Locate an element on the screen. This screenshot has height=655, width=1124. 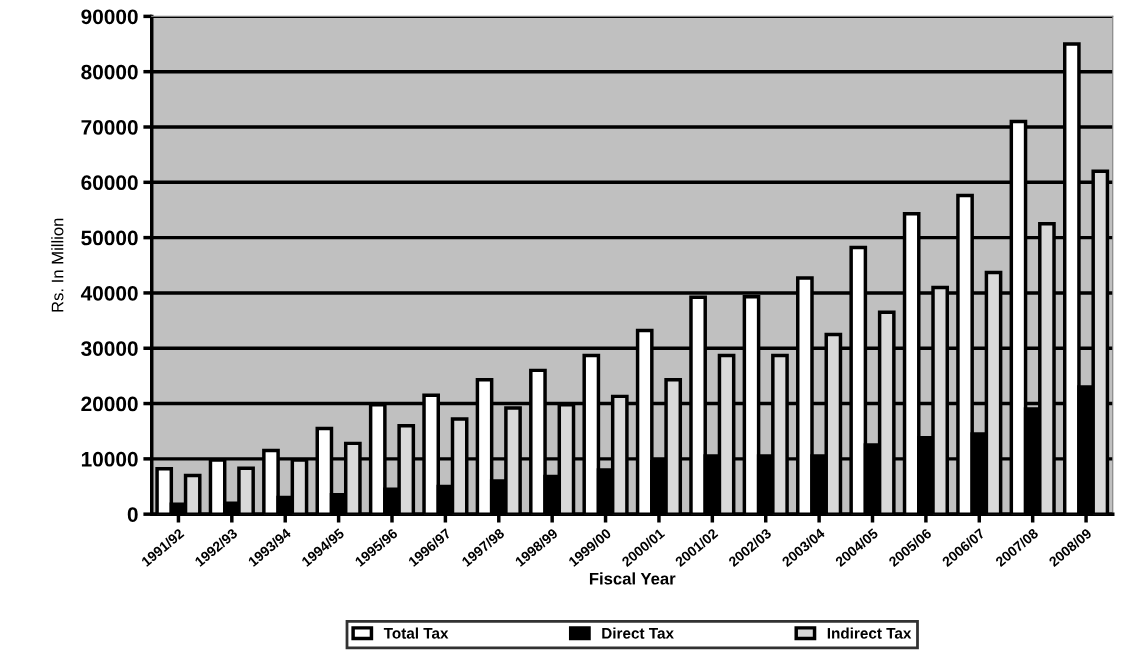
y-tick-label: 0 is located at coordinates (132, 514).